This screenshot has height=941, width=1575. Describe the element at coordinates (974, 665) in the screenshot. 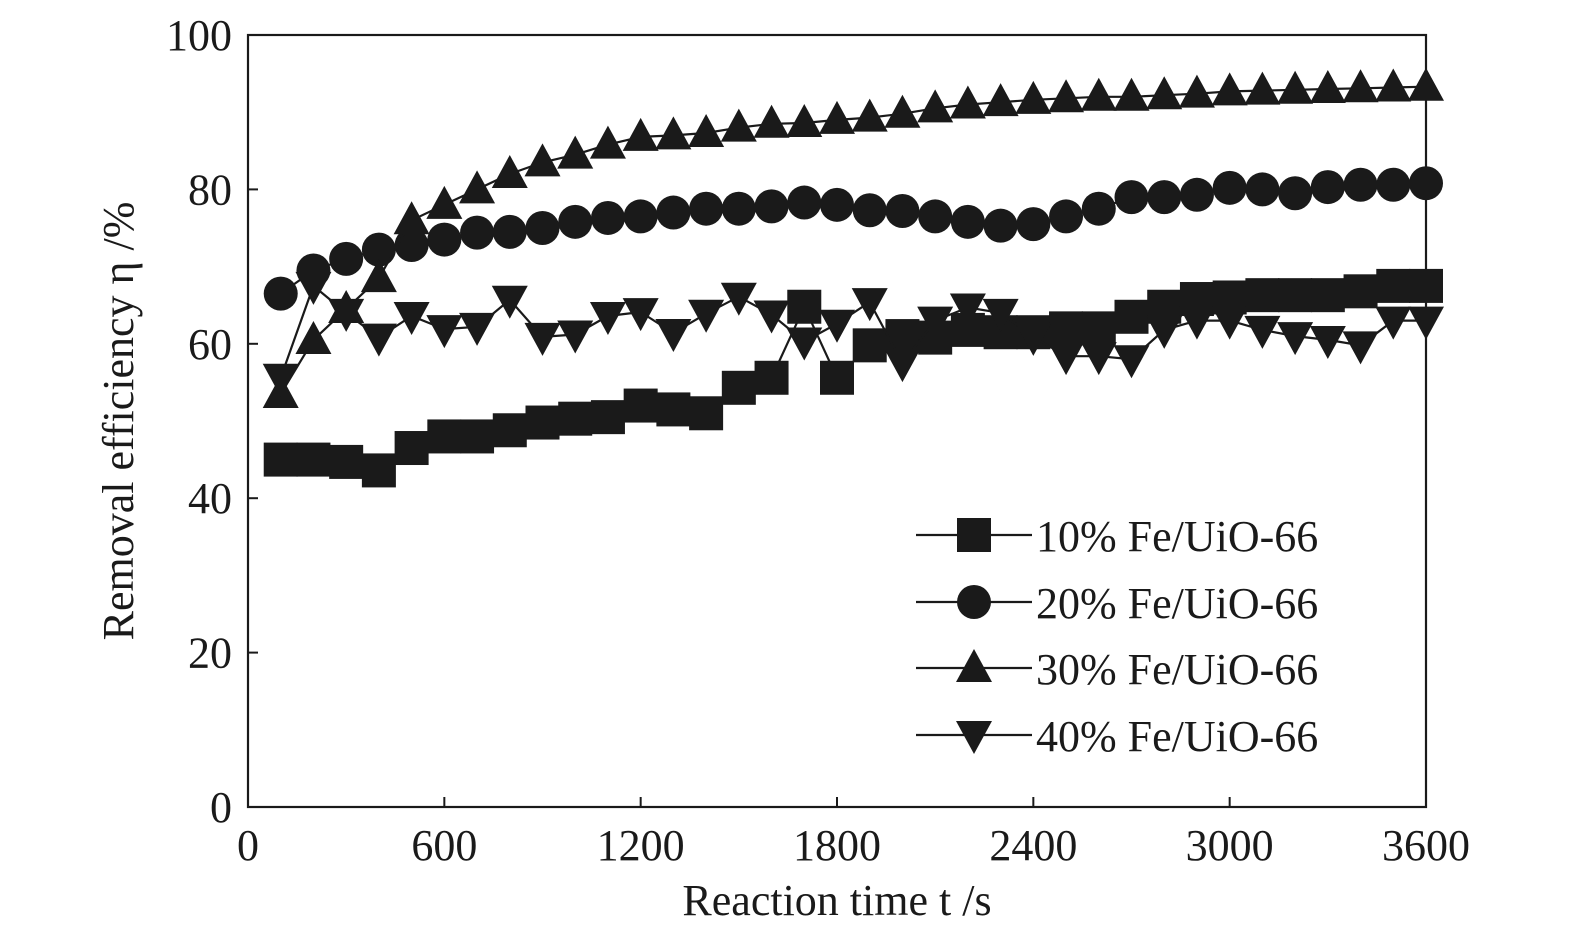

I see `legend-triangle-up-marker` at that location.